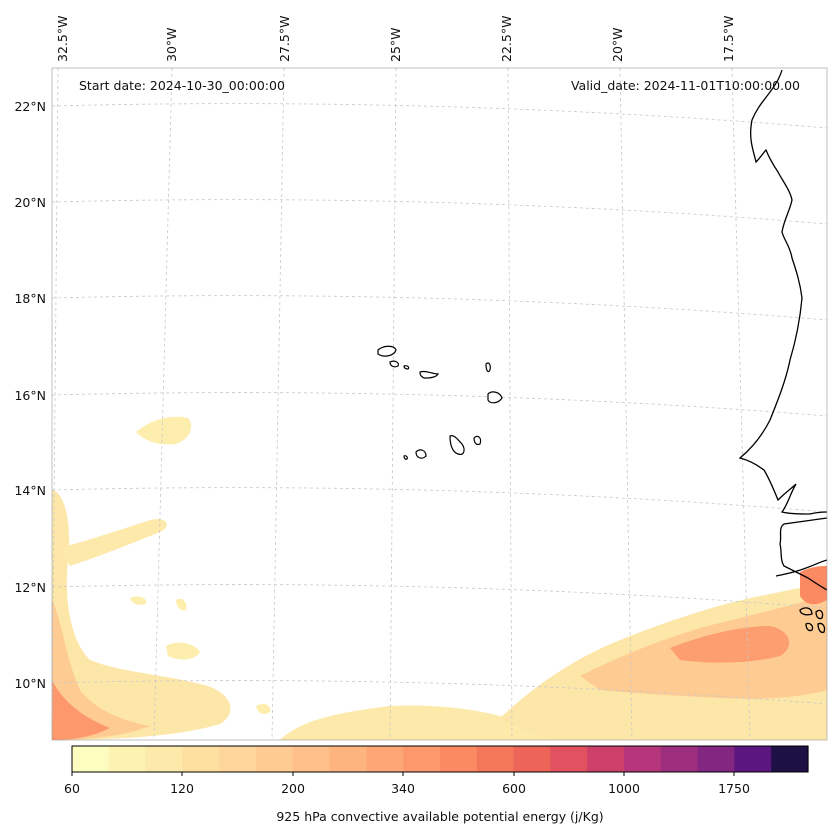 The image size is (837, 836). Describe the element at coordinates (429, 374) in the screenshot. I see `island-sao-nicolau` at that location.